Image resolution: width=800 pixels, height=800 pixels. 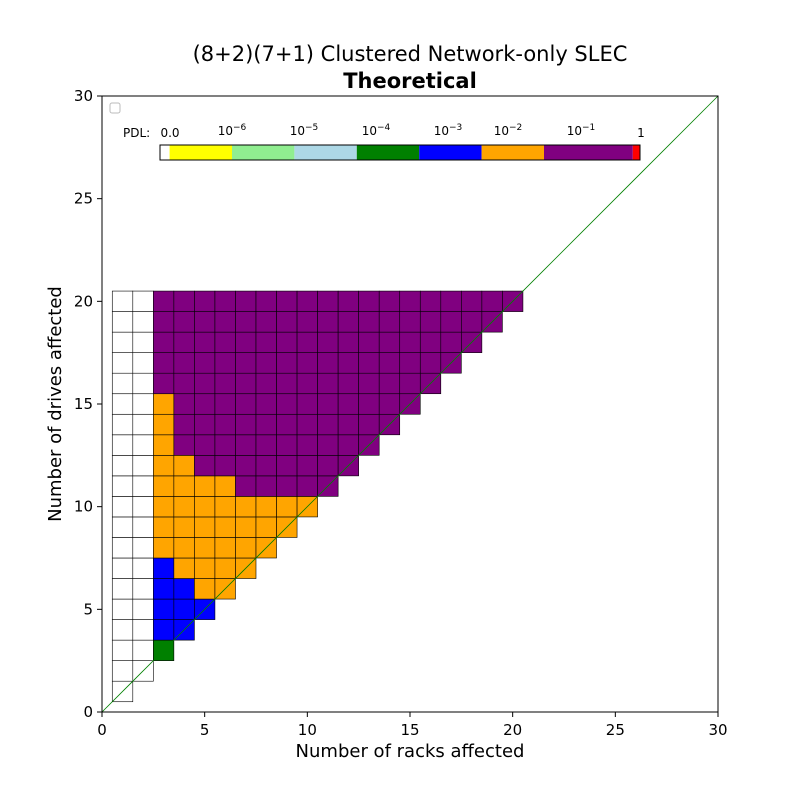 I want to click on y-tick-label: 25, so click(x=83, y=199).